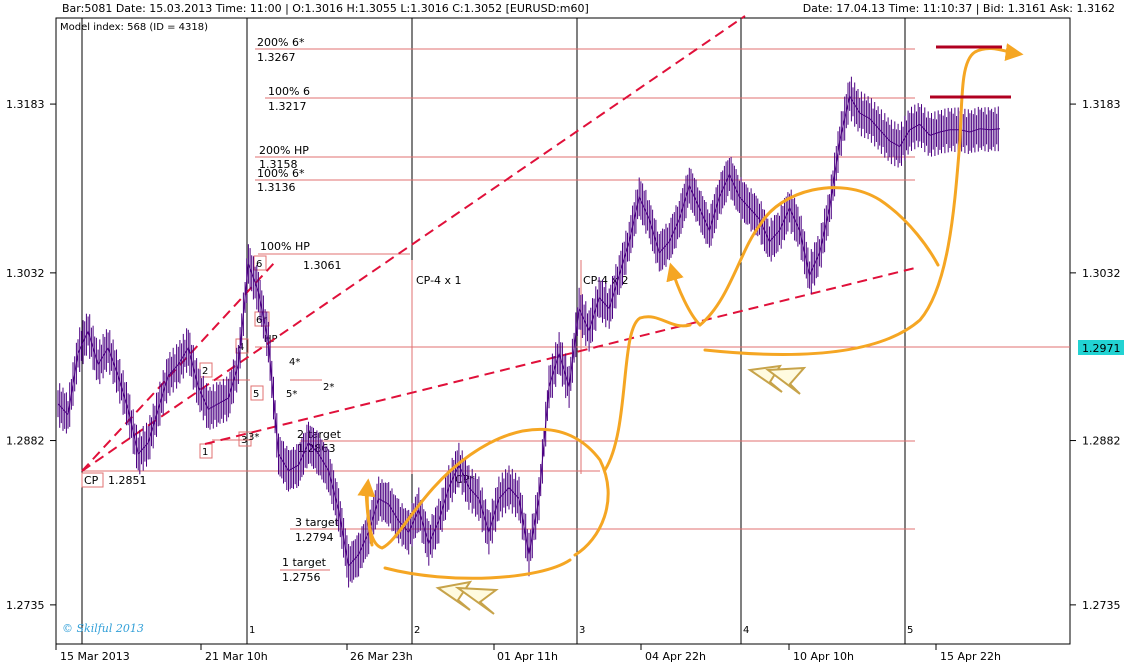 This screenshot has height=670, width=1126. Describe the element at coordinates (314, 537) in the screenshot. I see `level-value-3-target: 1.2794` at that location.